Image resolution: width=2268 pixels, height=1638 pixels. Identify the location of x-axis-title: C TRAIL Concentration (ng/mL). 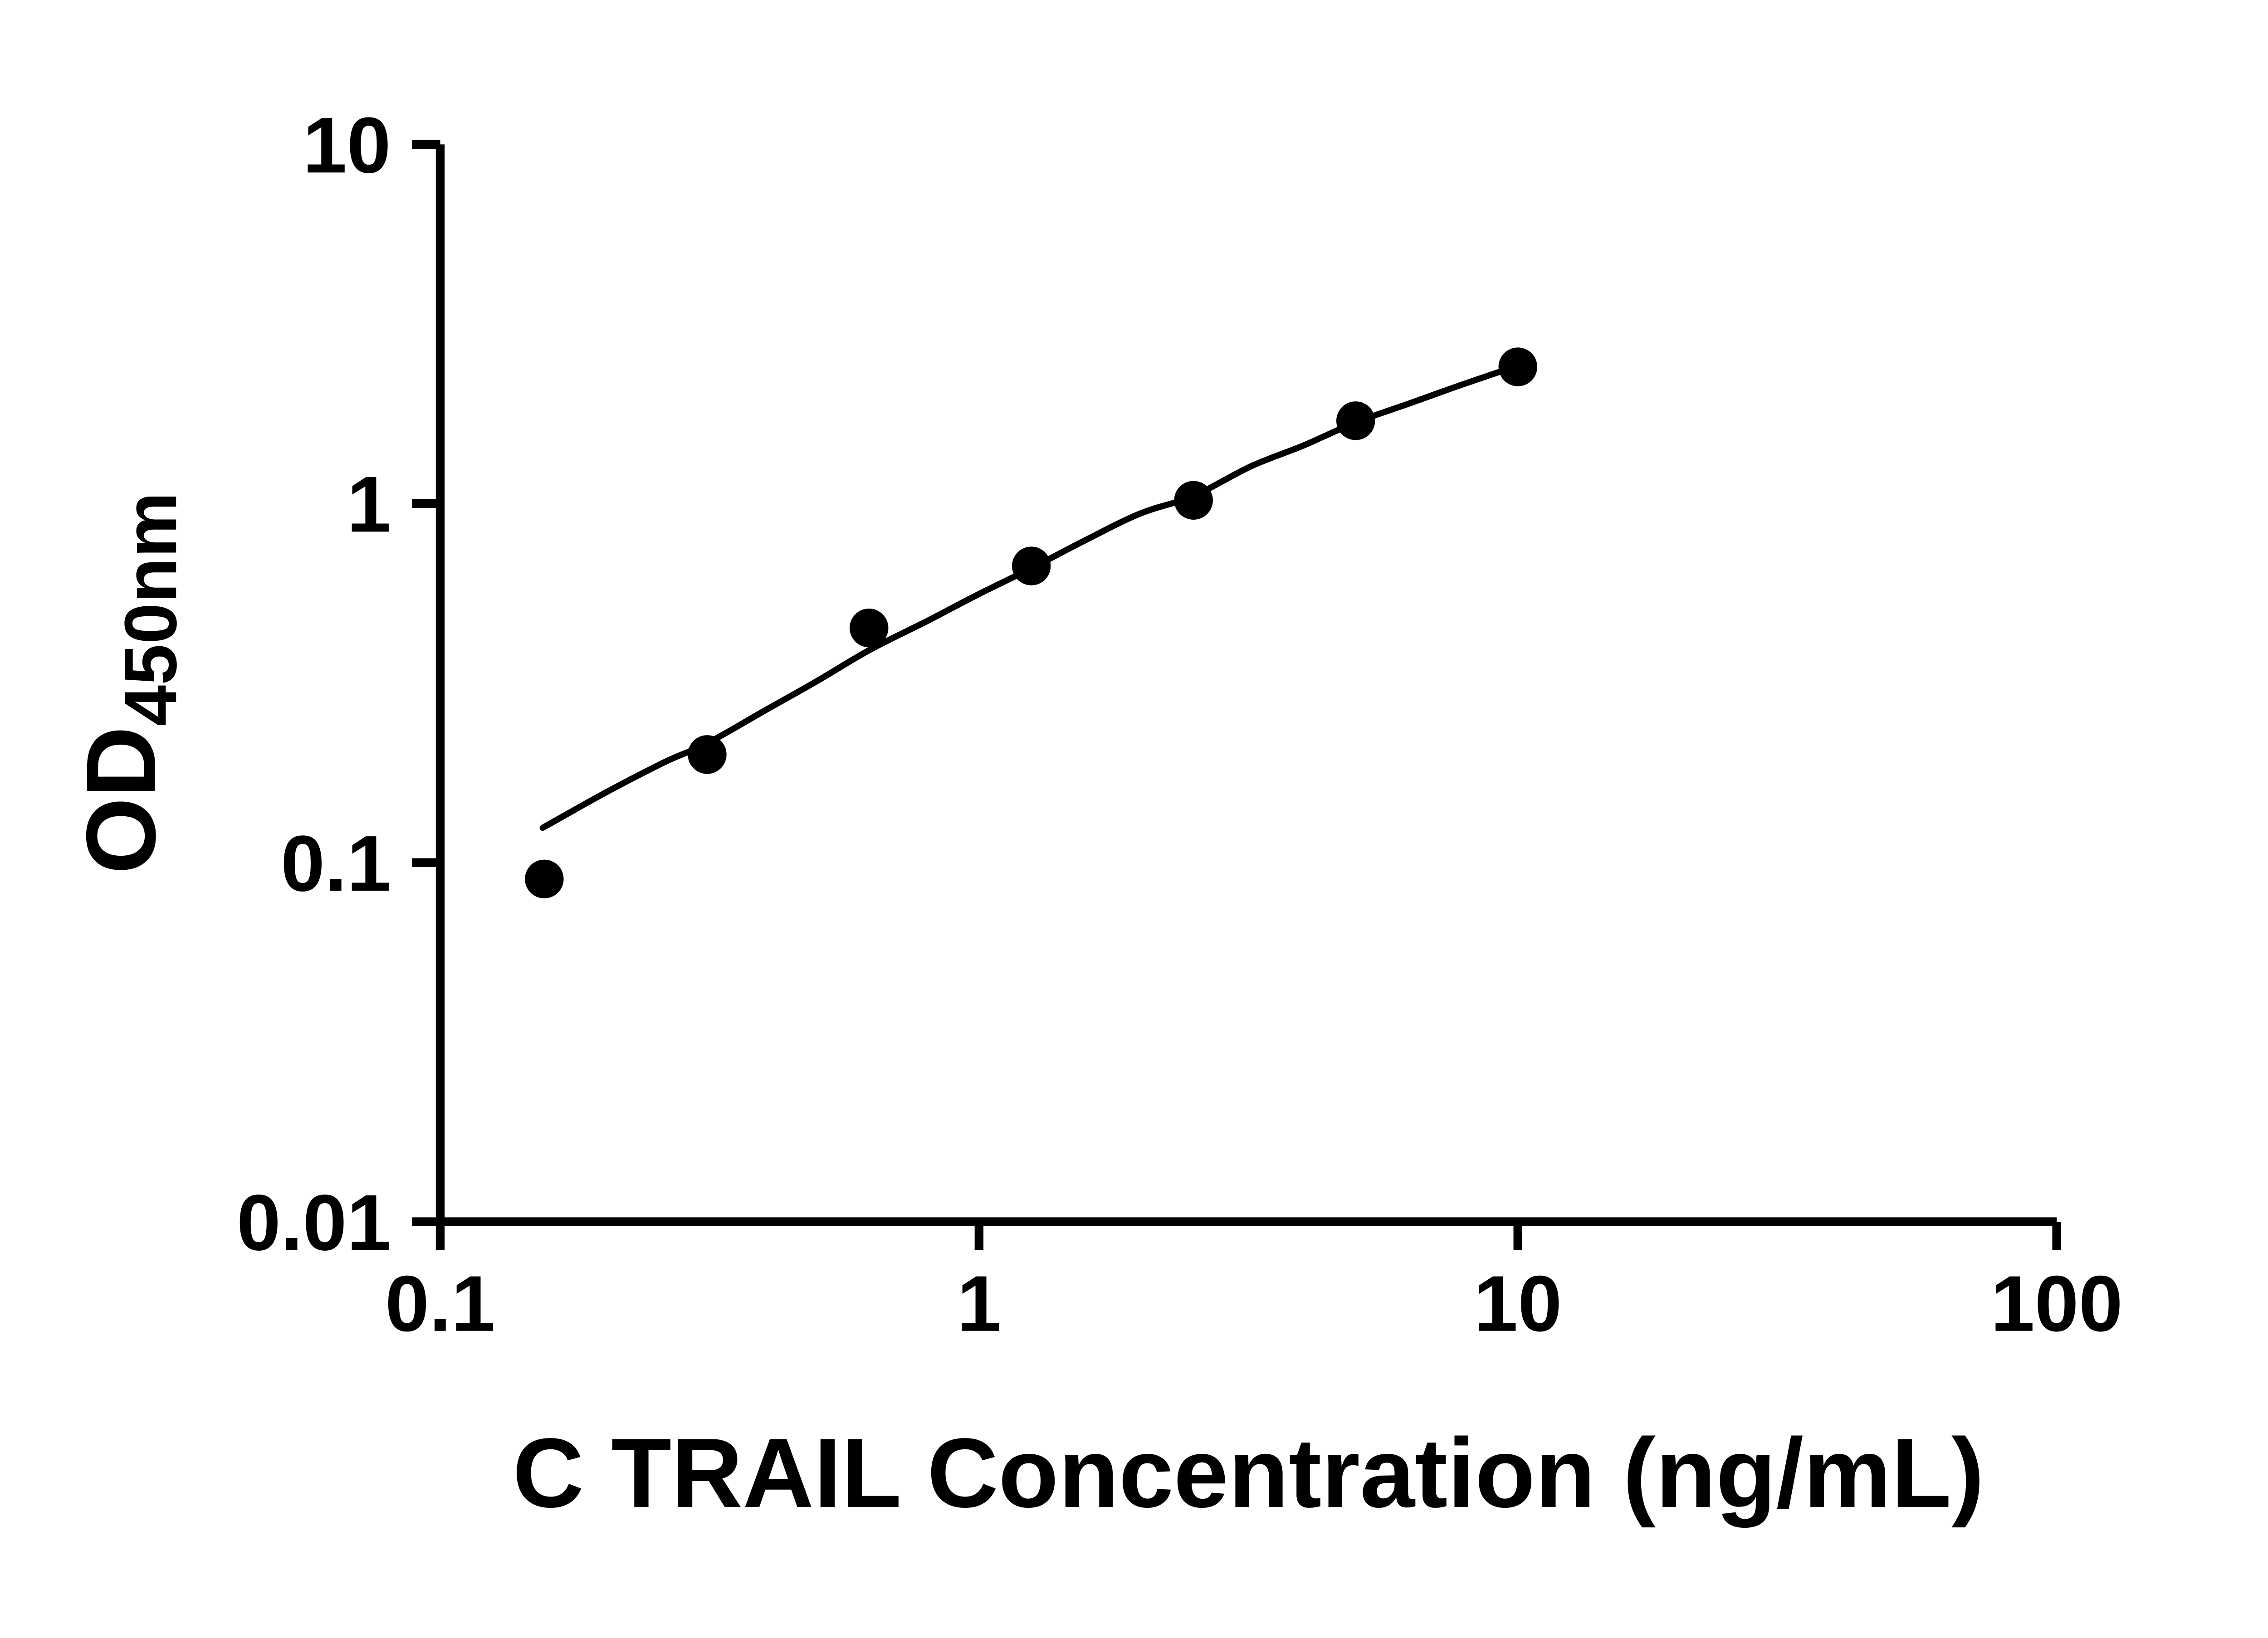
(1249, 1473).